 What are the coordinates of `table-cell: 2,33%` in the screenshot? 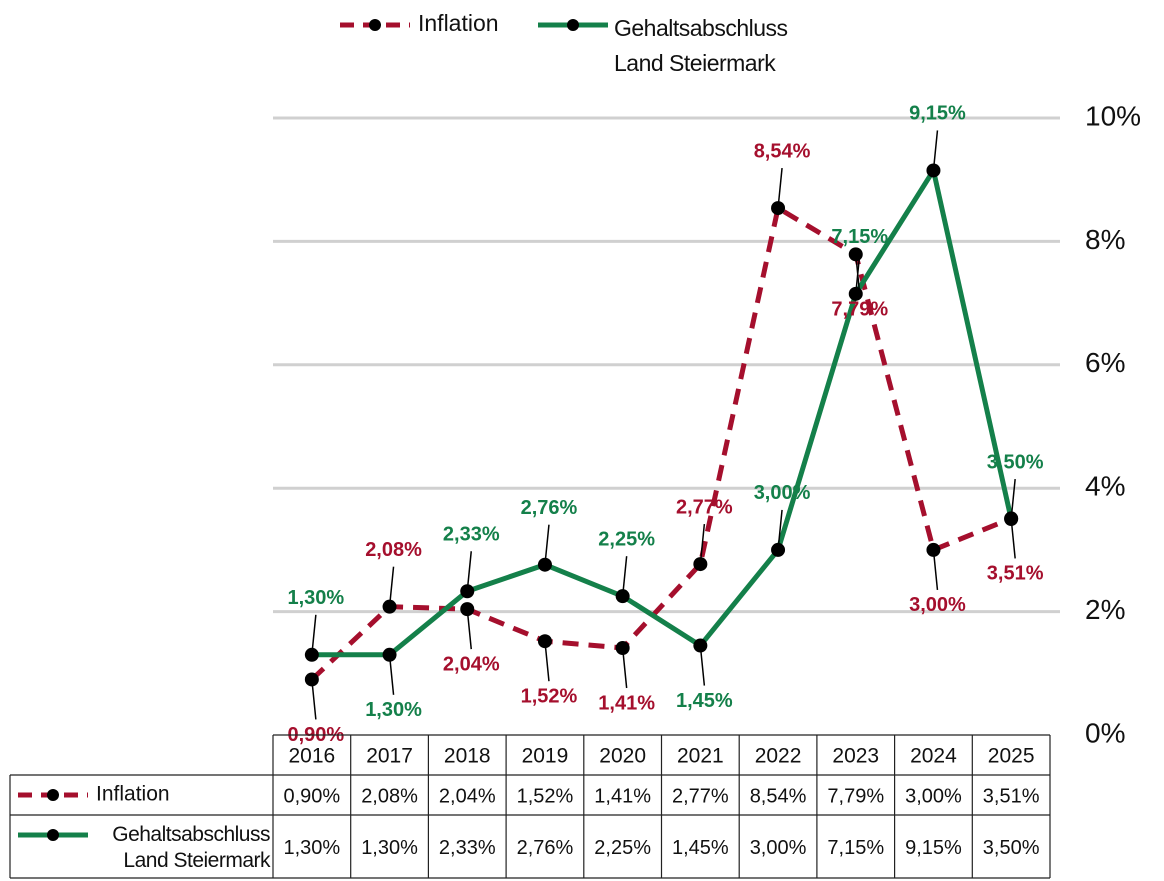 It's located at (467, 848).